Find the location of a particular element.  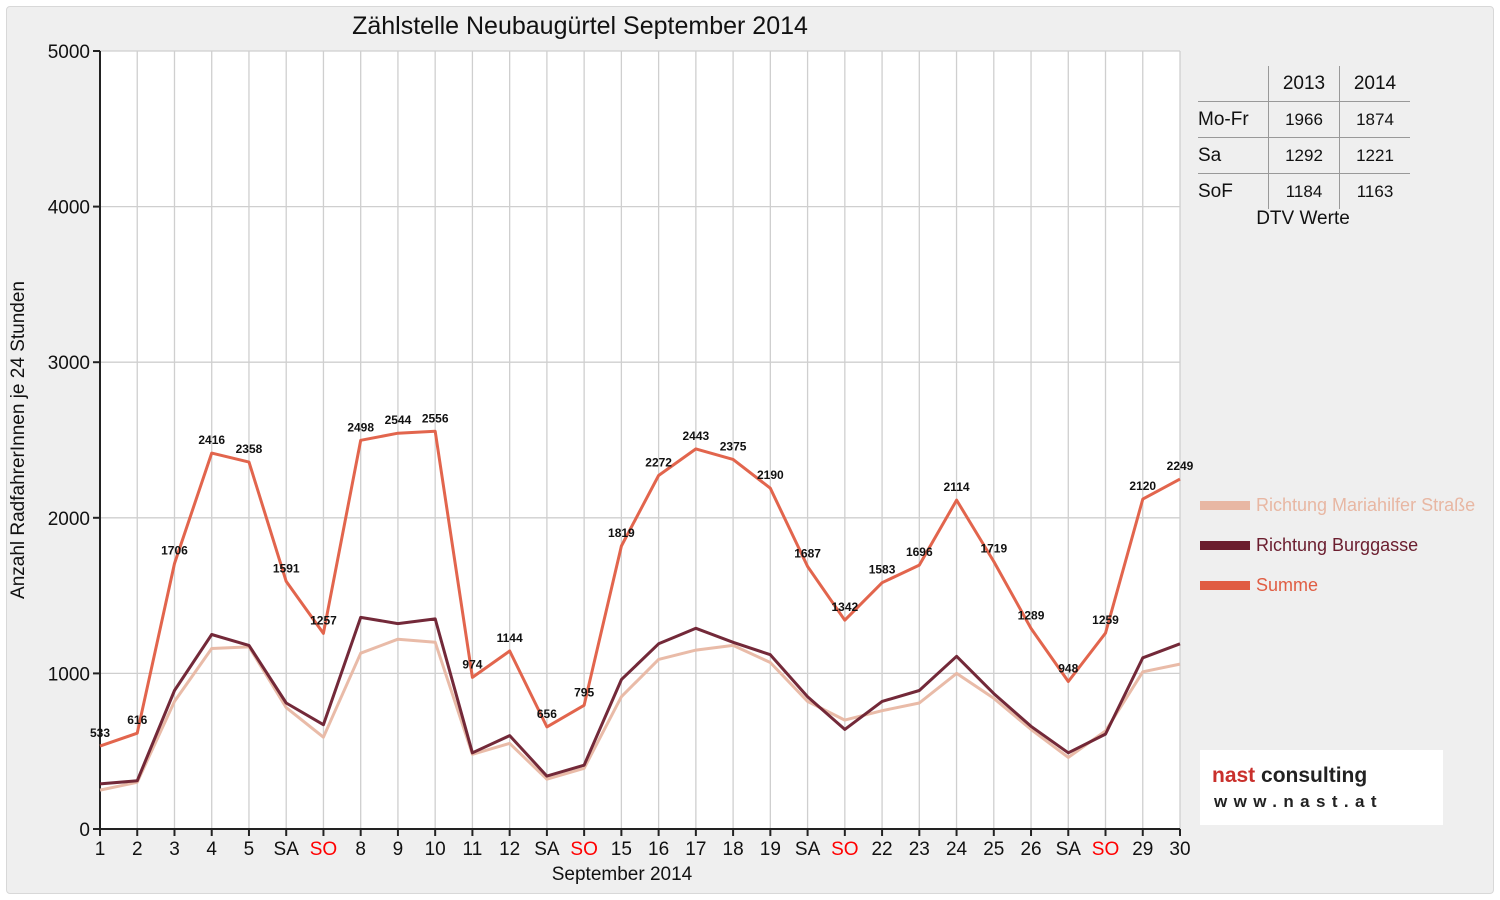

y-axis-label: Anzahl RadfahrerInnen je 24 Stunden is located at coordinates (18, 440).